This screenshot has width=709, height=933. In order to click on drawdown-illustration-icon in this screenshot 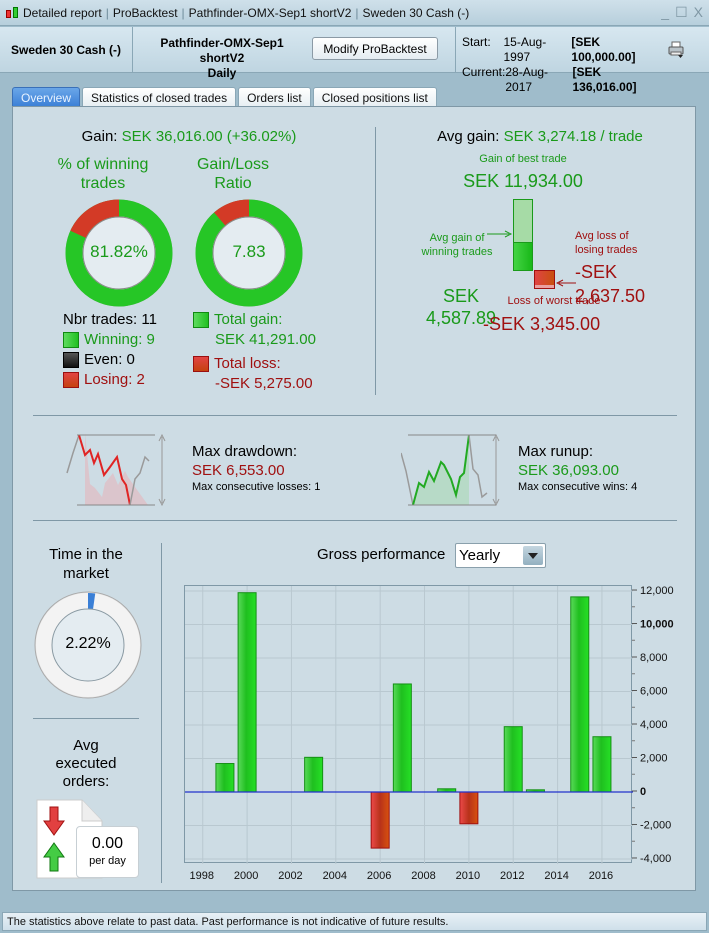, I will do `click(116, 470)`.